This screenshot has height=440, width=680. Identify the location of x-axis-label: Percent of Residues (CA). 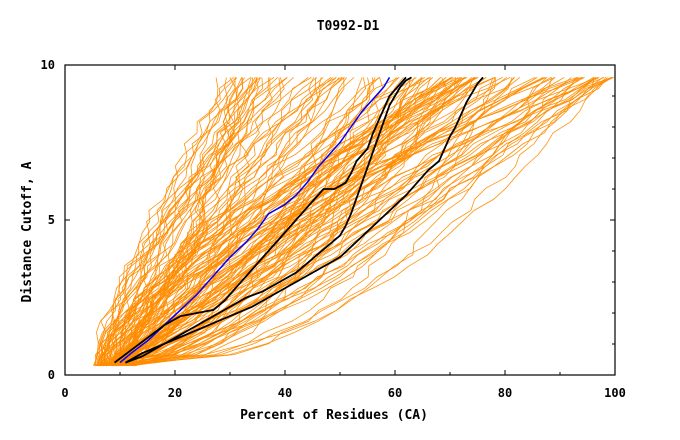
(334, 415).